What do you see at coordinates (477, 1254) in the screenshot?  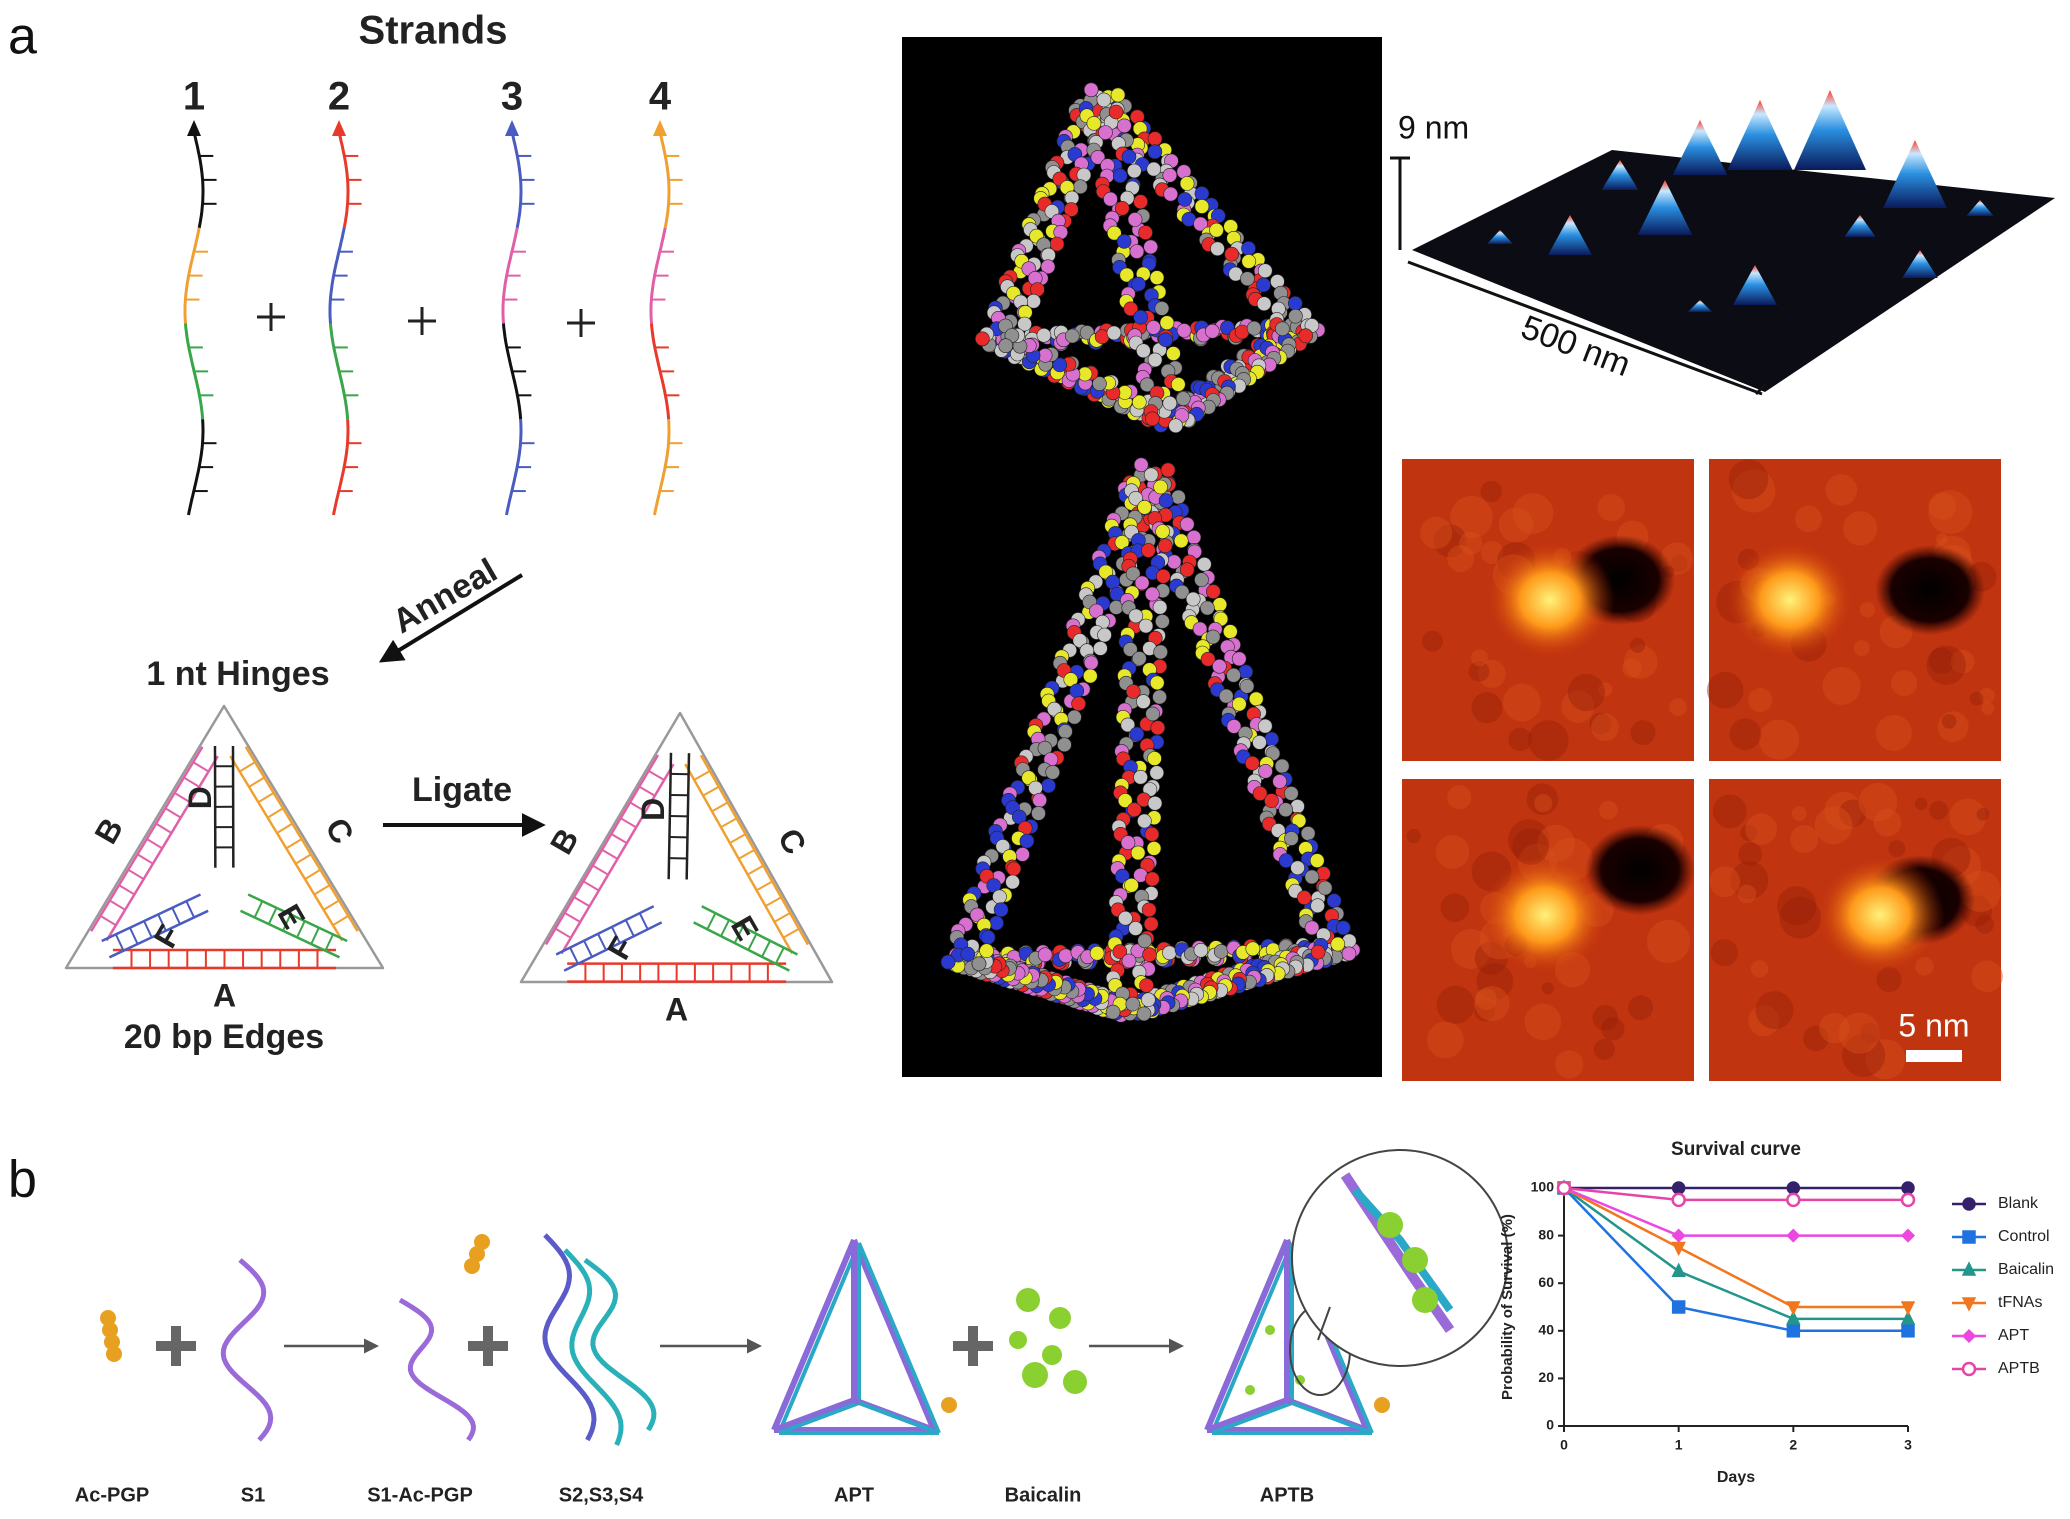 I see `ac-pgp-bead` at bounding box center [477, 1254].